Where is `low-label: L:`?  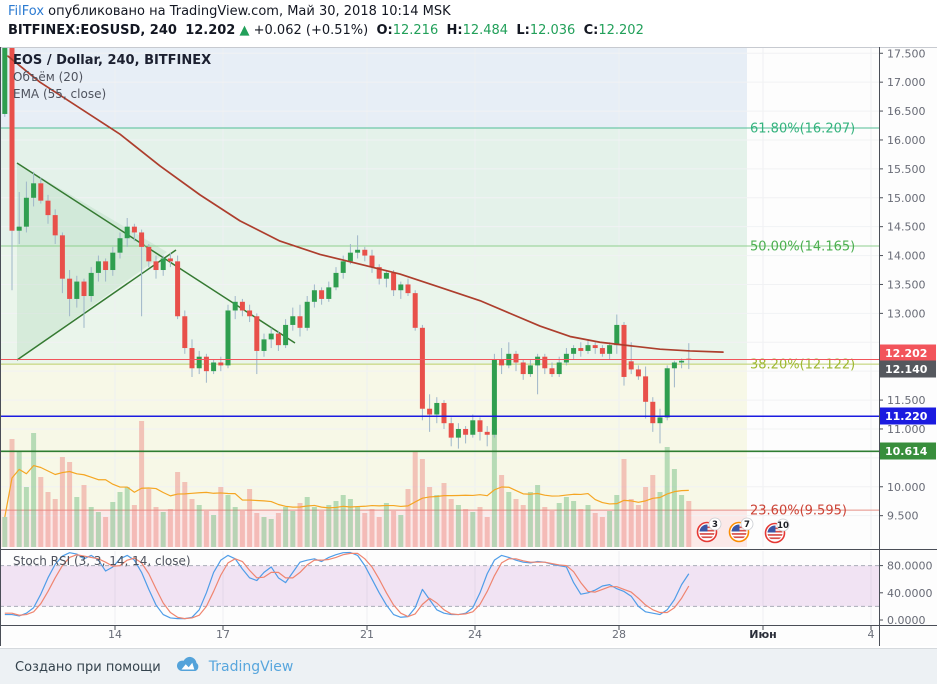 low-label: L: is located at coordinates (523, 30).